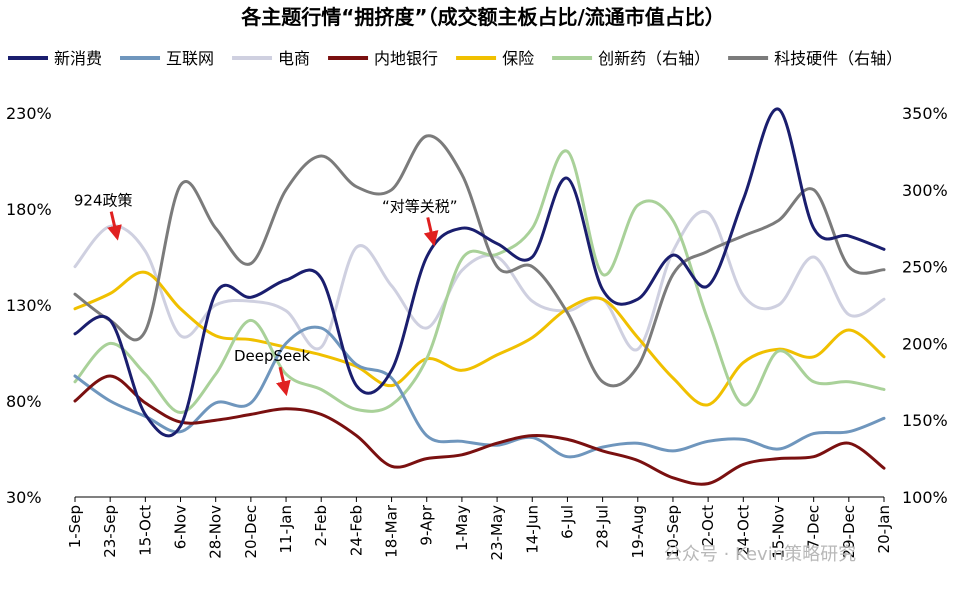  Describe the element at coordinates (216, 532) in the screenshot. I see `x-tick-label: 28-Nov` at that location.